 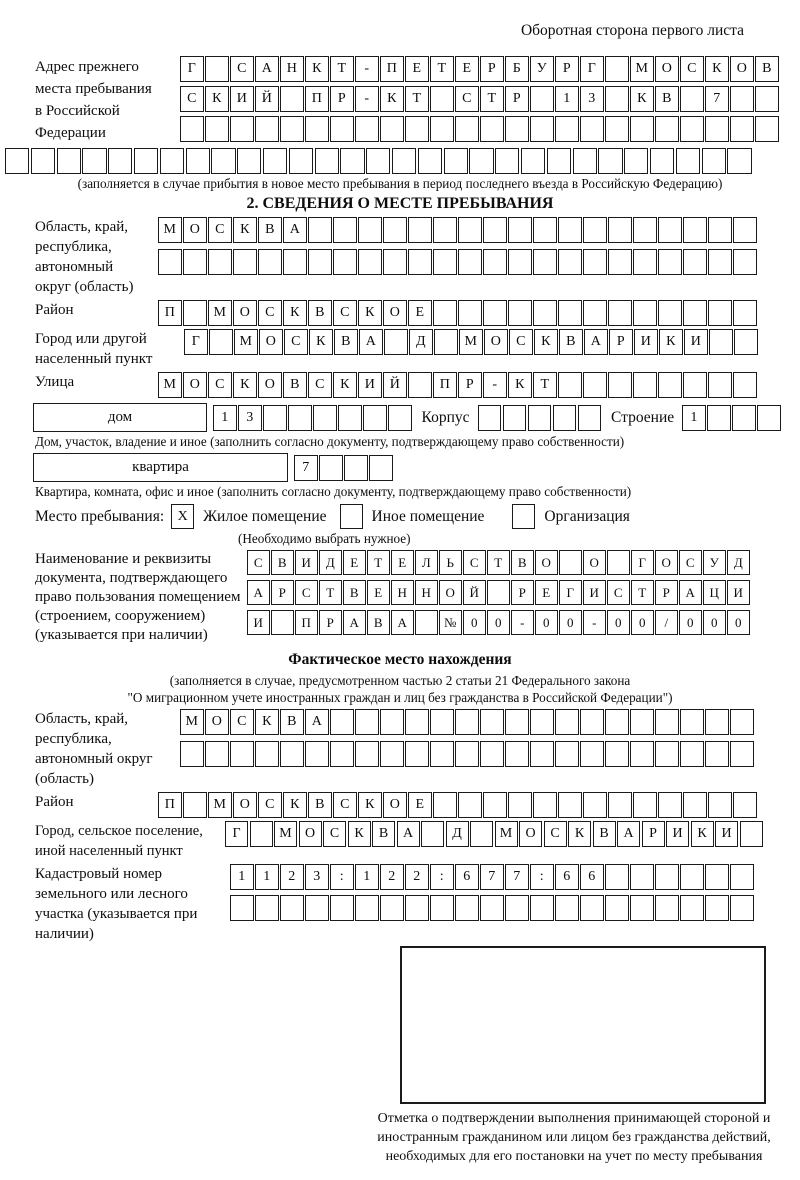 I want to click on char-cell: Е, so click(x=546, y=592).